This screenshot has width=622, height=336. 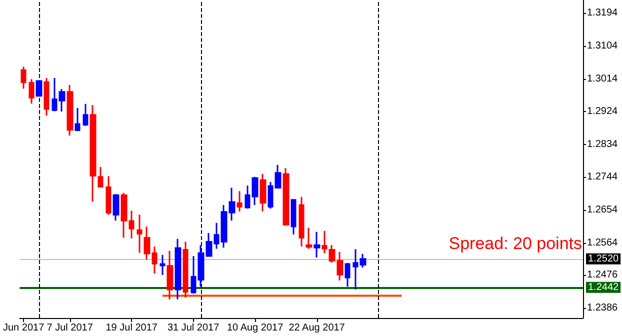 I want to click on y-tick-label: 1.2564, so click(x=602, y=242).